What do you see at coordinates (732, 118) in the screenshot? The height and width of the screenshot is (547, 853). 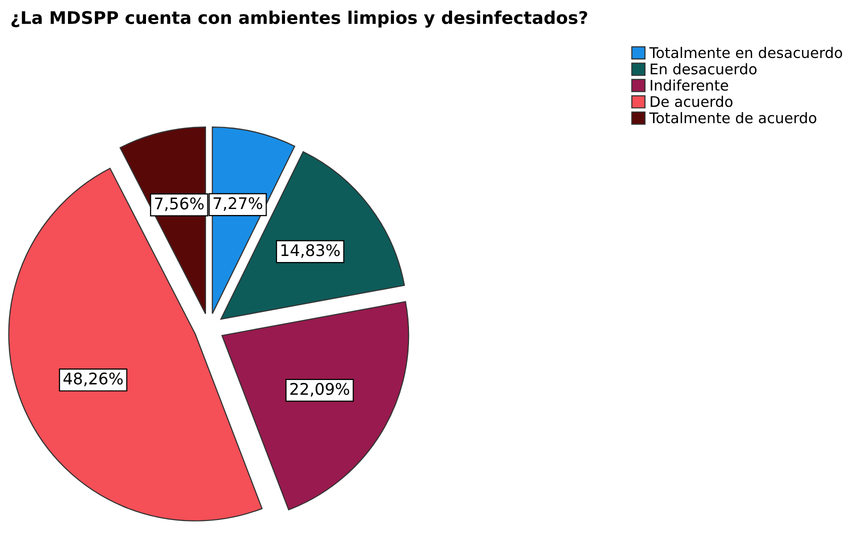 I see `legend-label: Totalmente de acuerdo` at bounding box center [732, 118].